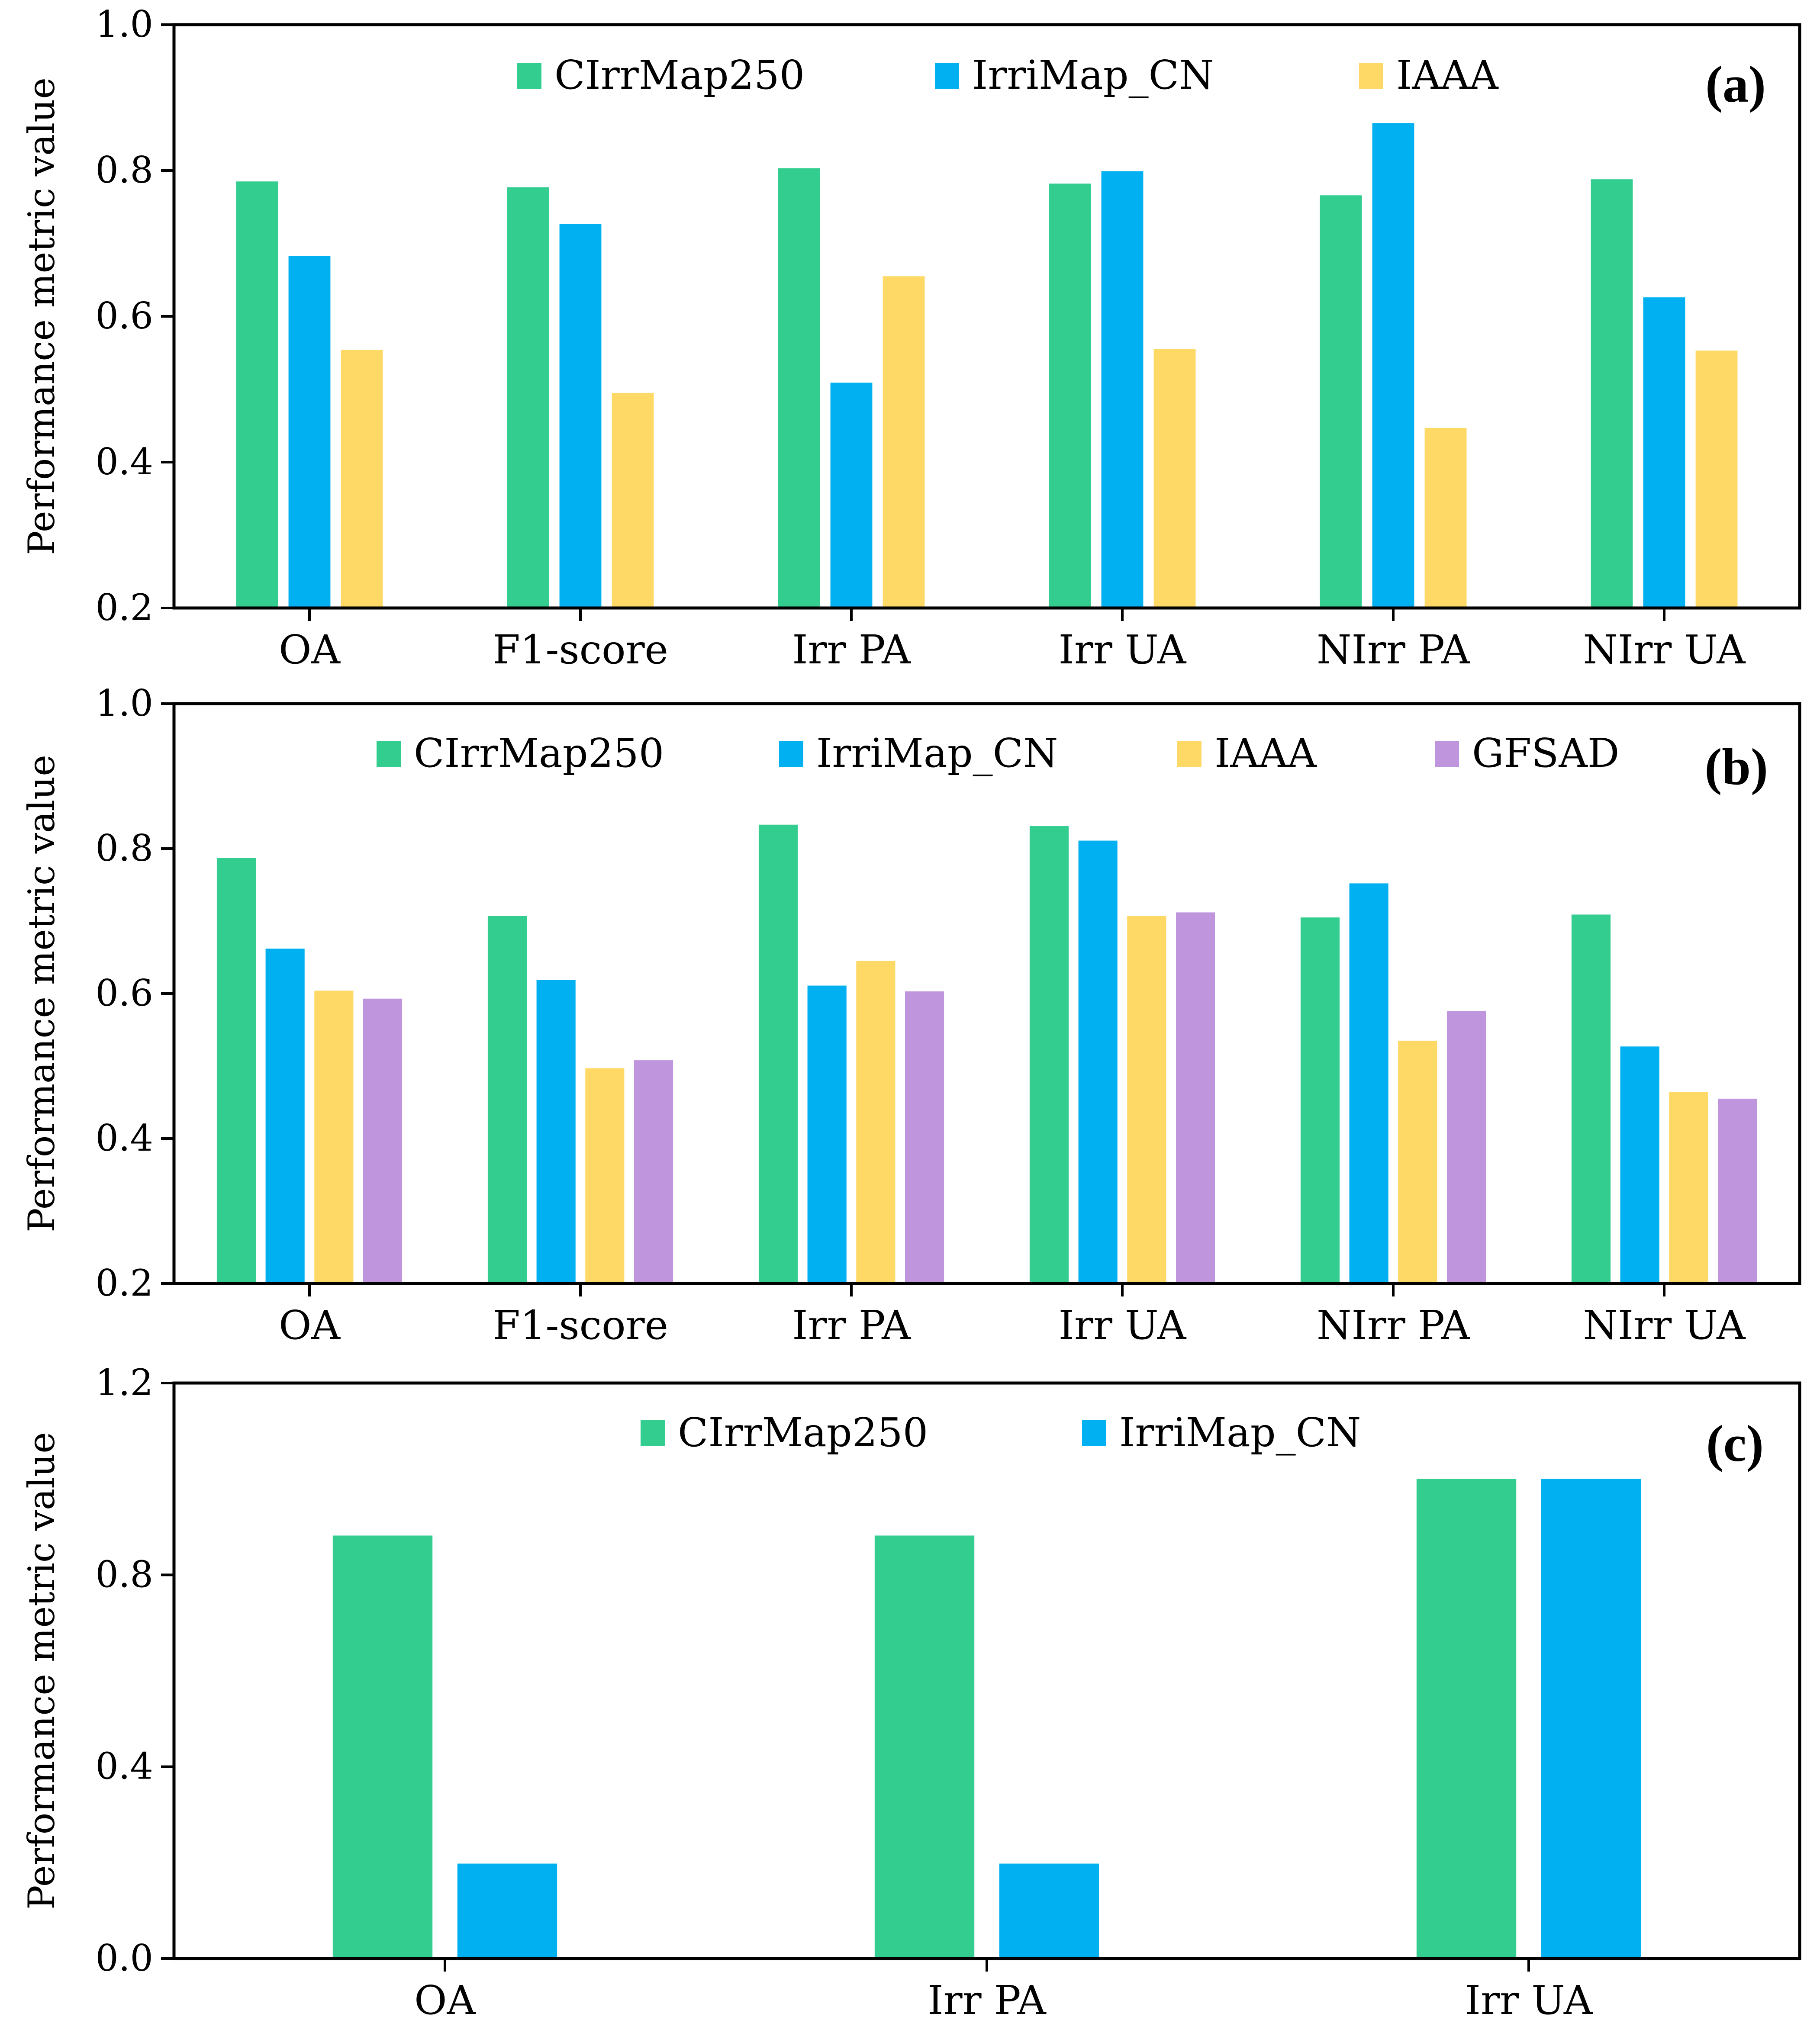 The width and height of the screenshot is (1820, 2033). I want to click on panel-label: (a), so click(1735, 84).